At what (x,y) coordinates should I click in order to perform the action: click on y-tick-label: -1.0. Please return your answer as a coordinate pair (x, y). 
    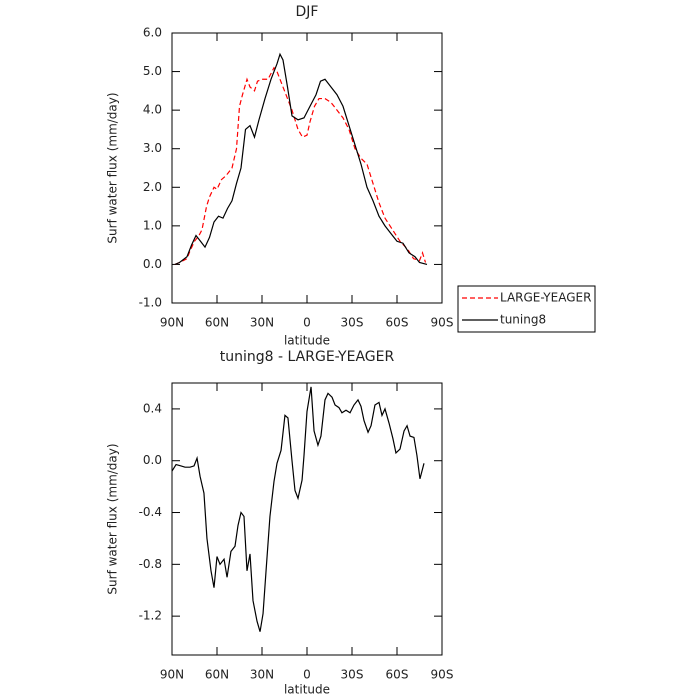
    Looking at the image, I should click on (150, 303).